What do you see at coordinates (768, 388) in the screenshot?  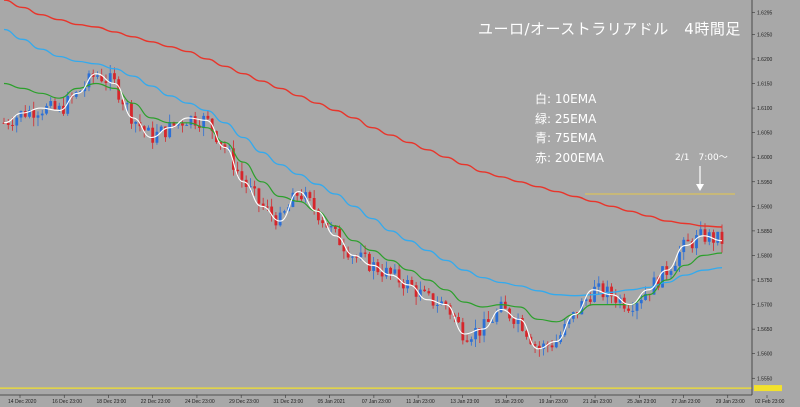 I see `support-price-tag` at bounding box center [768, 388].